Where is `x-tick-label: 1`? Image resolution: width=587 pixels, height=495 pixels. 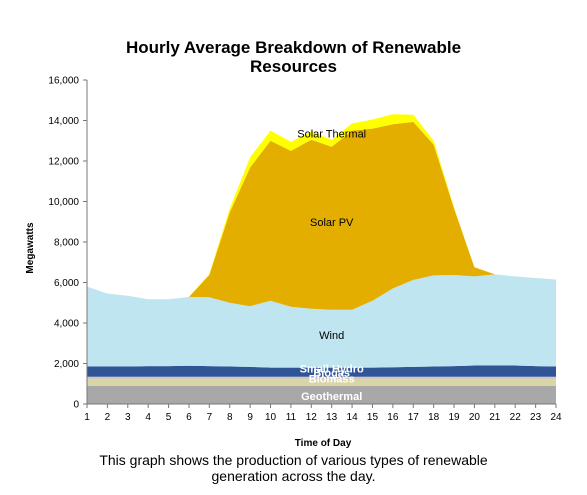
x-tick-label: 1 is located at coordinates (87, 417).